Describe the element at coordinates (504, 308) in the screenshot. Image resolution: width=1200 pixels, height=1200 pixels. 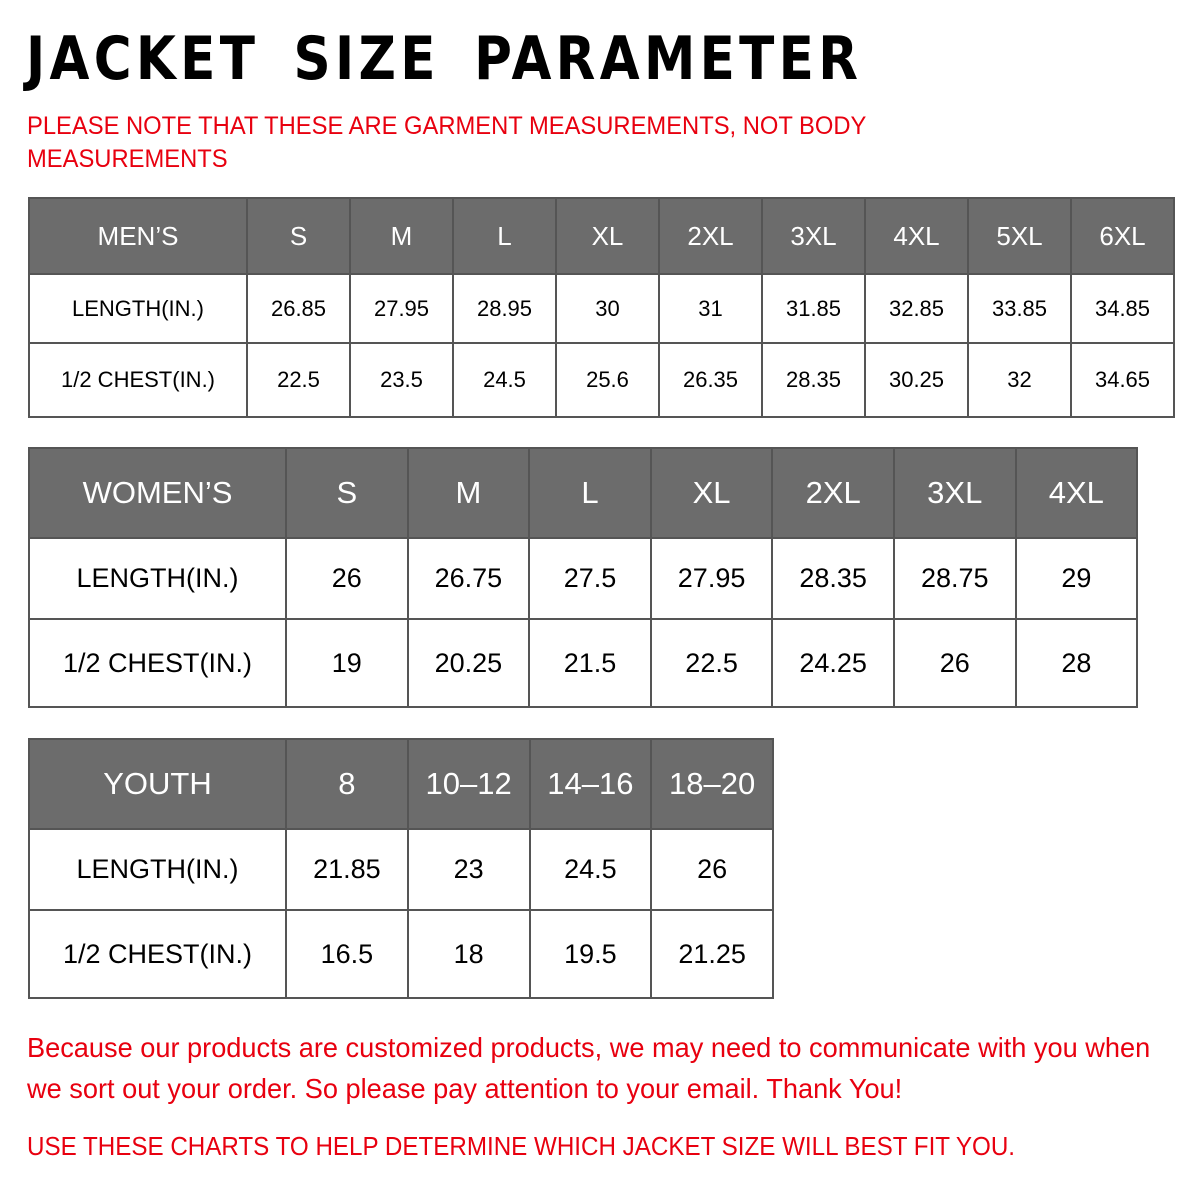
I see `measurement-cell: 28.95` at that location.